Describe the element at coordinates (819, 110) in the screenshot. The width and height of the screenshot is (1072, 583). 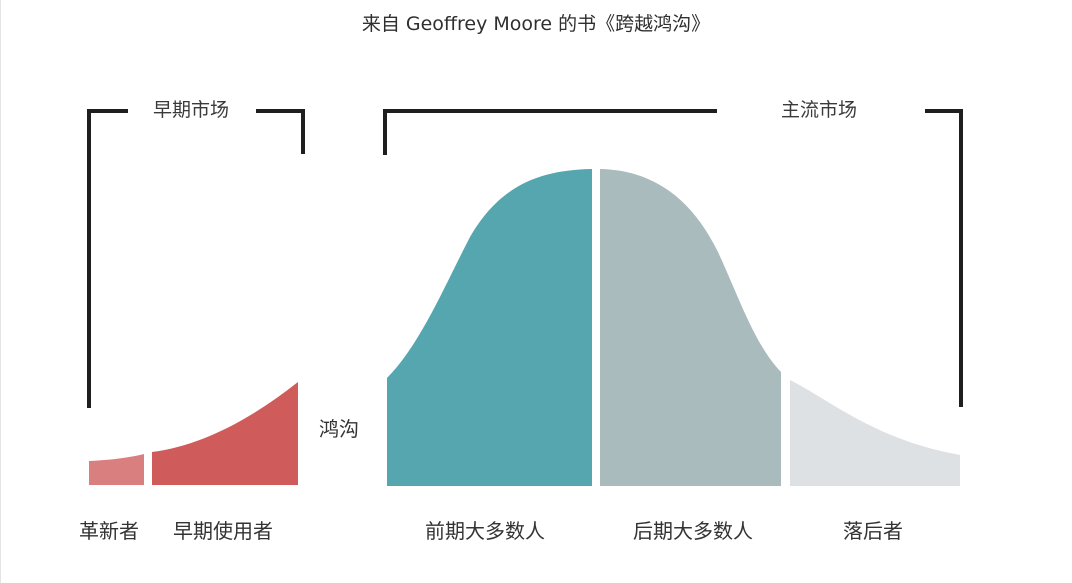
I see `mainstream-market-label: 主流市场` at that location.